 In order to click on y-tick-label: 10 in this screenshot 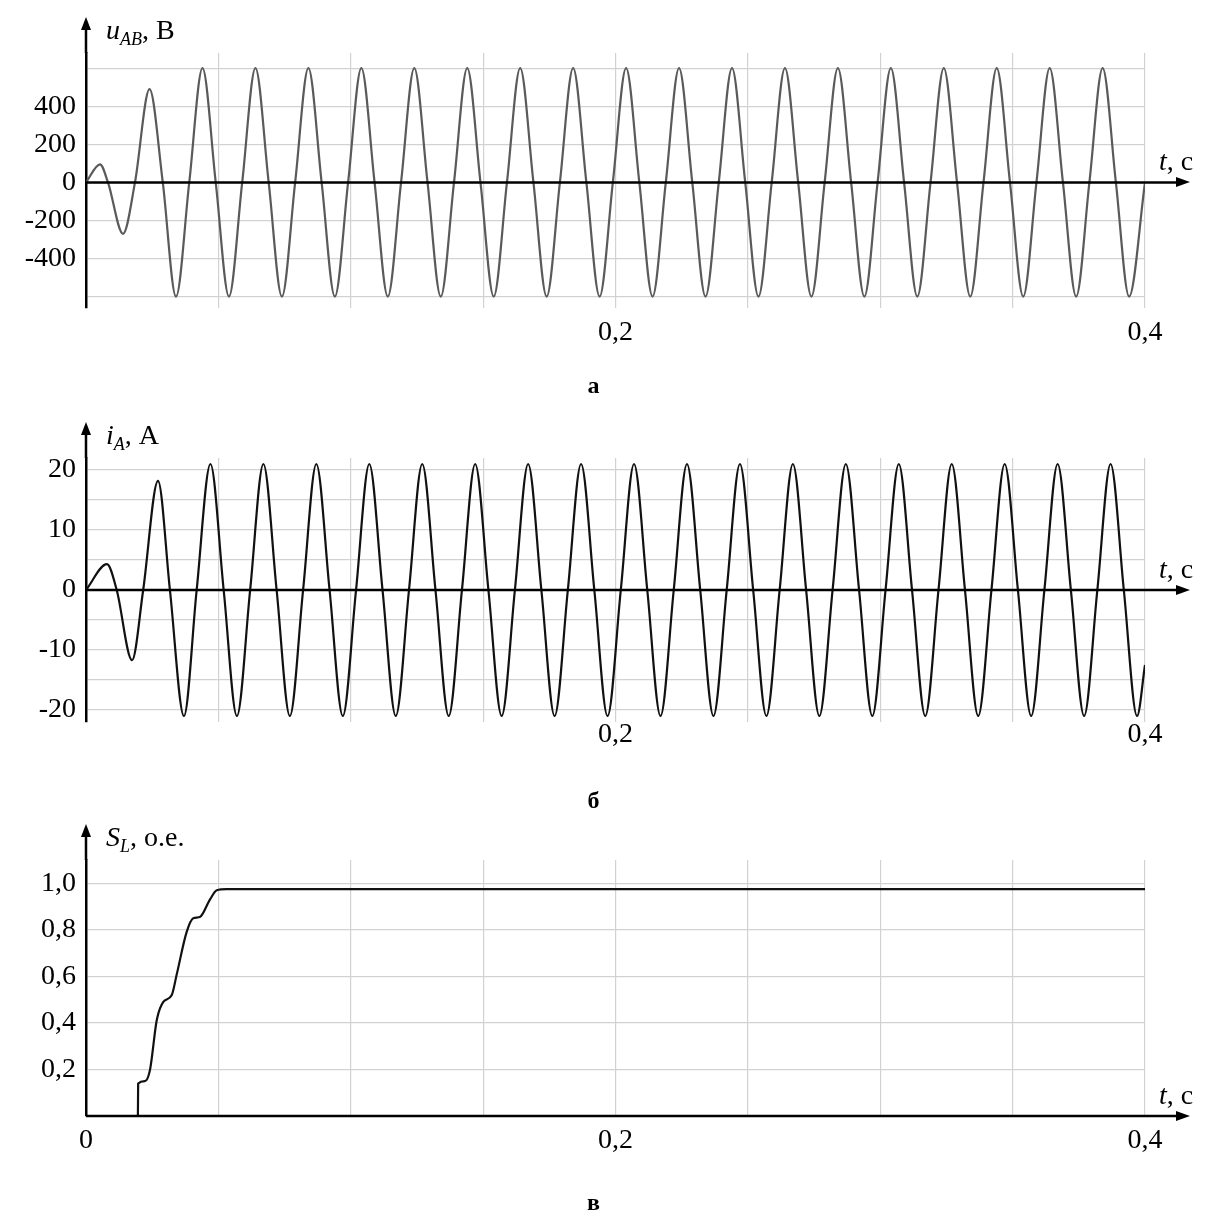, I will do `click(62, 528)`.